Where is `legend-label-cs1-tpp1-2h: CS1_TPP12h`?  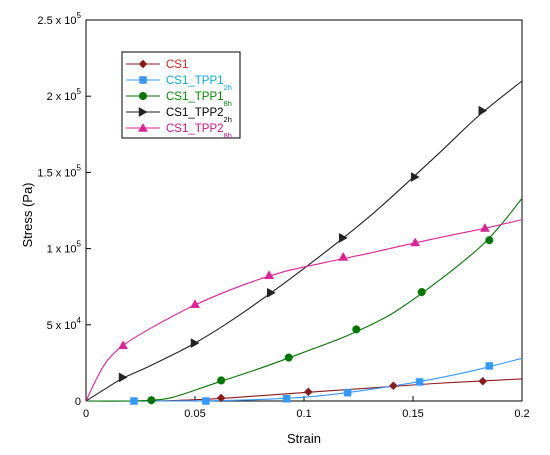
legend-label-cs1-tpp1-2h: CS1_TPP12h is located at coordinates (199, 83).